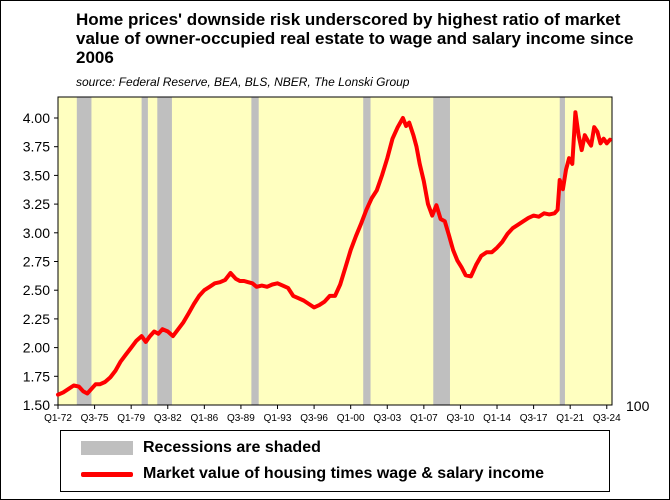 The width and height of the screenshot is (670, 500). Describe the element at coordinates (36, 175) in the screenshot. I see `y-tick-label-8: 3.50` at that location.